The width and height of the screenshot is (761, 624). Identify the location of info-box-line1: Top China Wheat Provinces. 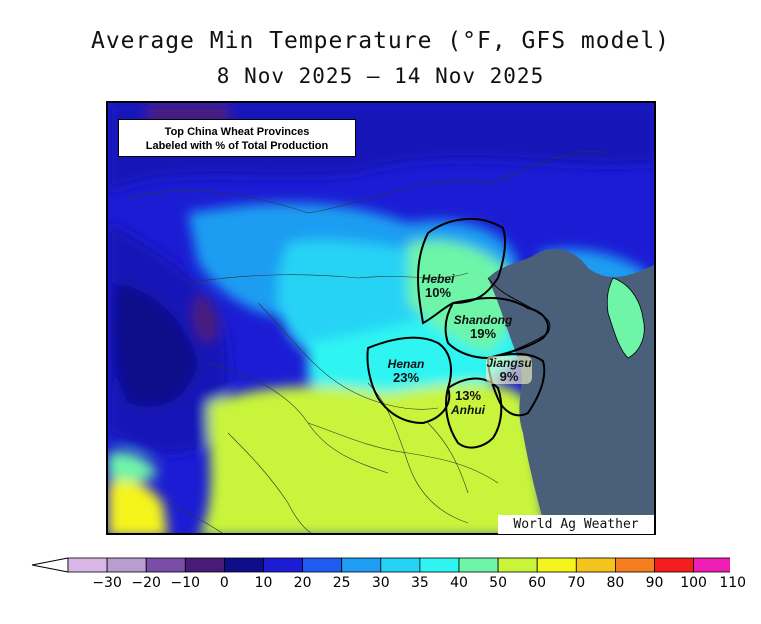
(237, 132).